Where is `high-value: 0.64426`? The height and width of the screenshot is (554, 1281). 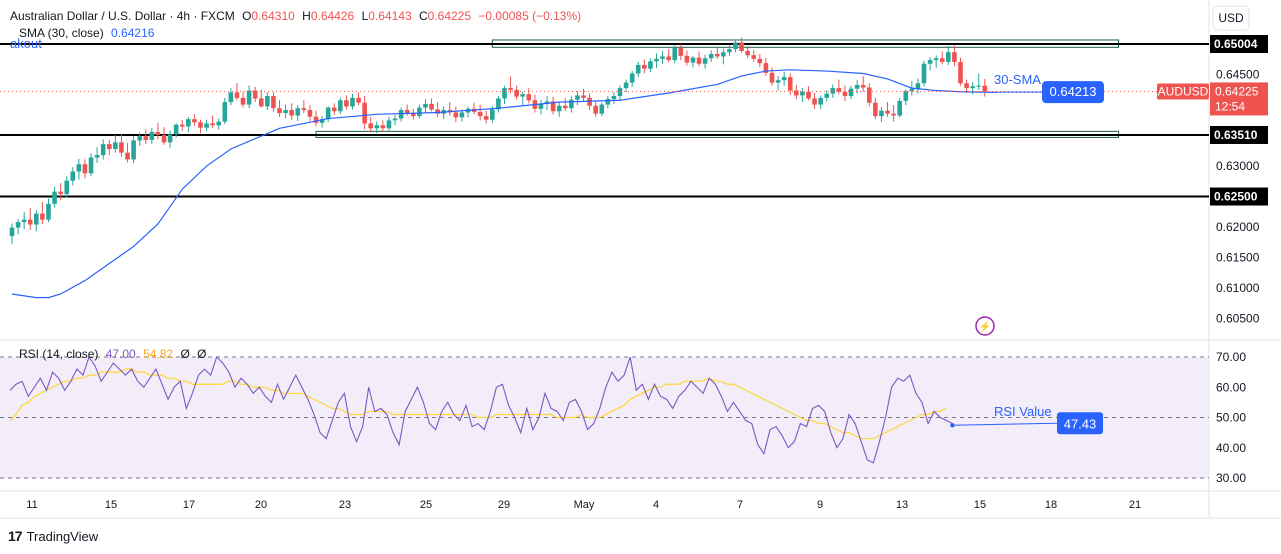 high-value: 0.64426 is located at coordinates (332, 16).